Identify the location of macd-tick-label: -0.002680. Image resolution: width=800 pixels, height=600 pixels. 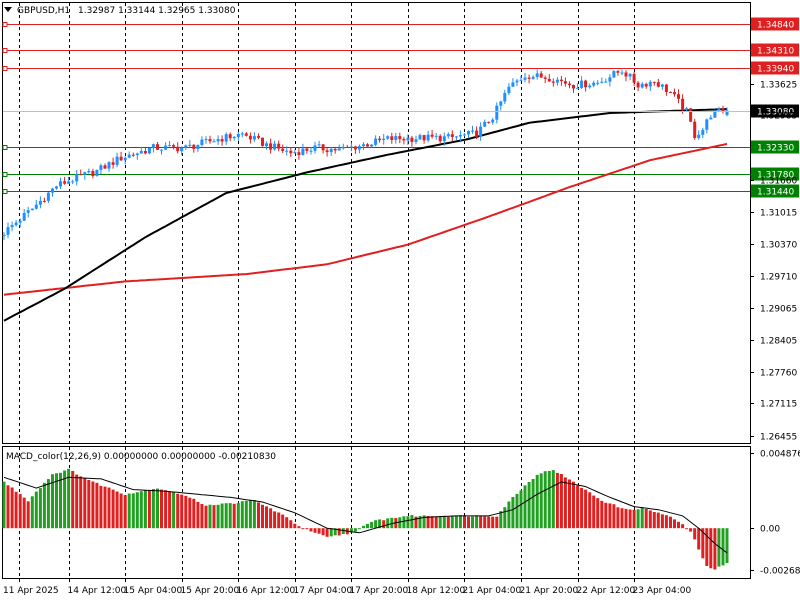
(780, 572).